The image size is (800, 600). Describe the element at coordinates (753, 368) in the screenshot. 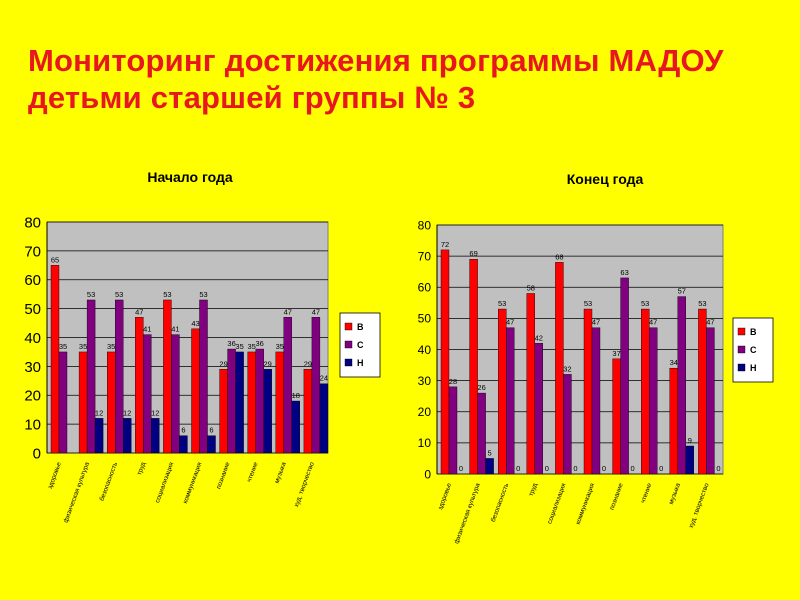

I see `end-legend-label-н: Н` at that location.